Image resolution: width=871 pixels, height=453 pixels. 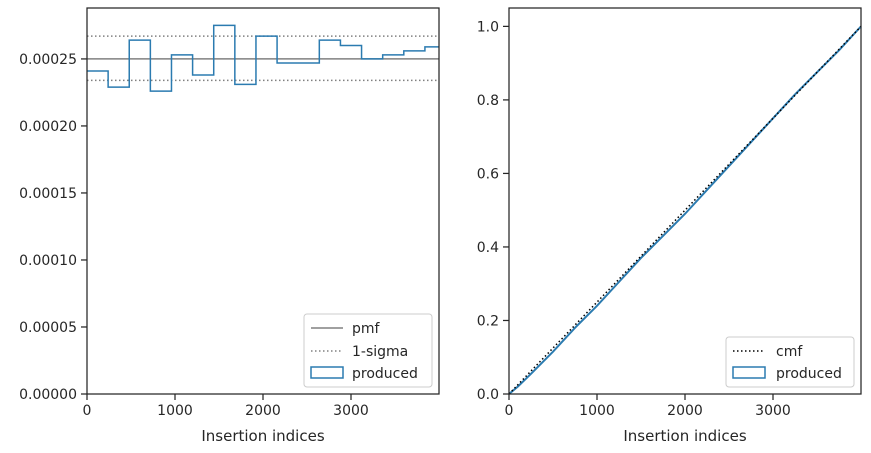 What do you see at coordinates (380, 352) in the screenshot?
I see `legend-sigma-label: 1-sigma` at bounding box center [380, 352].